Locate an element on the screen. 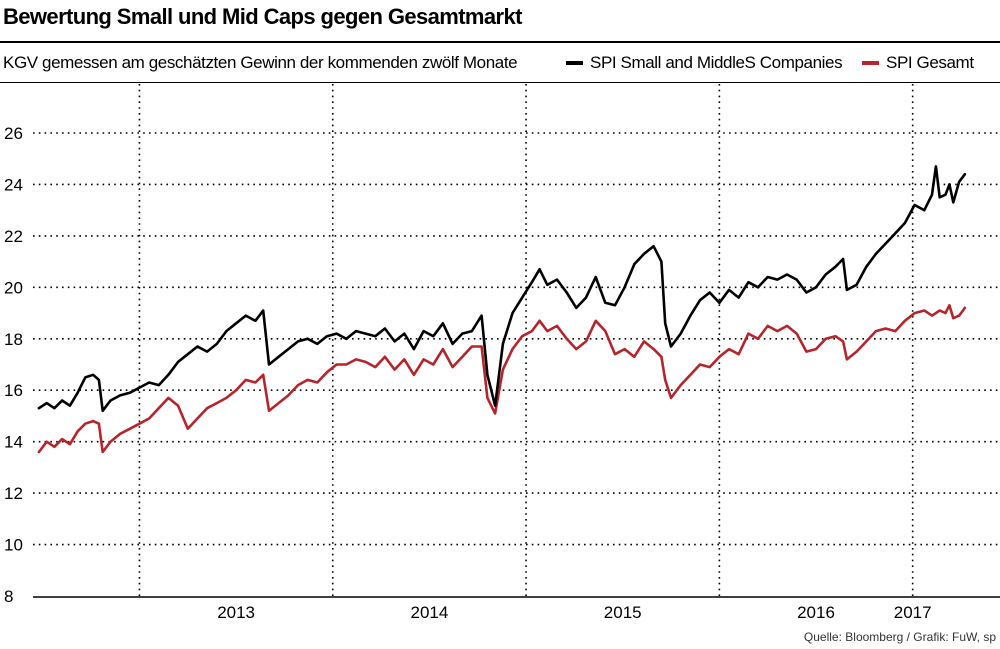  legend-item-spi-small-mid: SPI Small and MiddleS Companies is located at coordinates (704, 63).